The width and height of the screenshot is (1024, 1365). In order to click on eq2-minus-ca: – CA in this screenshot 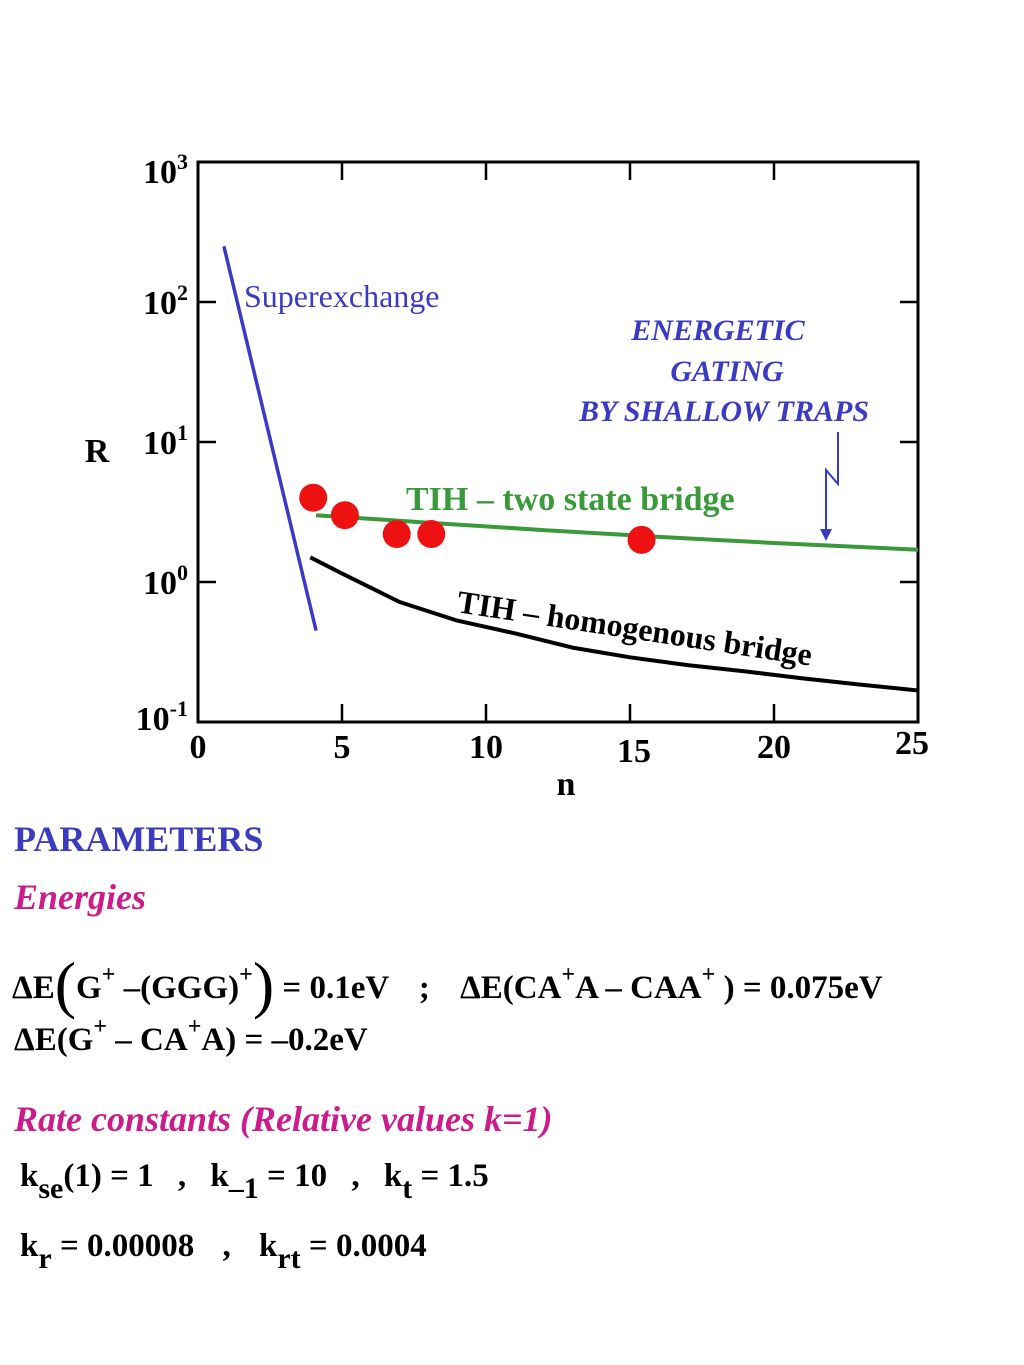, I will do `click(151, 1040)`.